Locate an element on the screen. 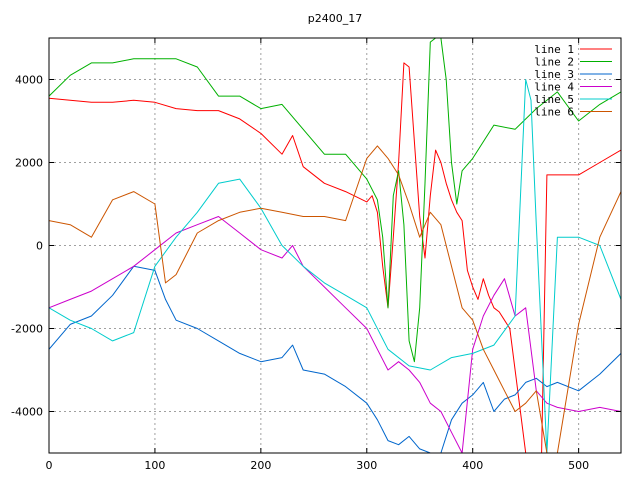 The image size is (640, 480). legend-label-line-3: line 3 is located at coordinates (554, 74).